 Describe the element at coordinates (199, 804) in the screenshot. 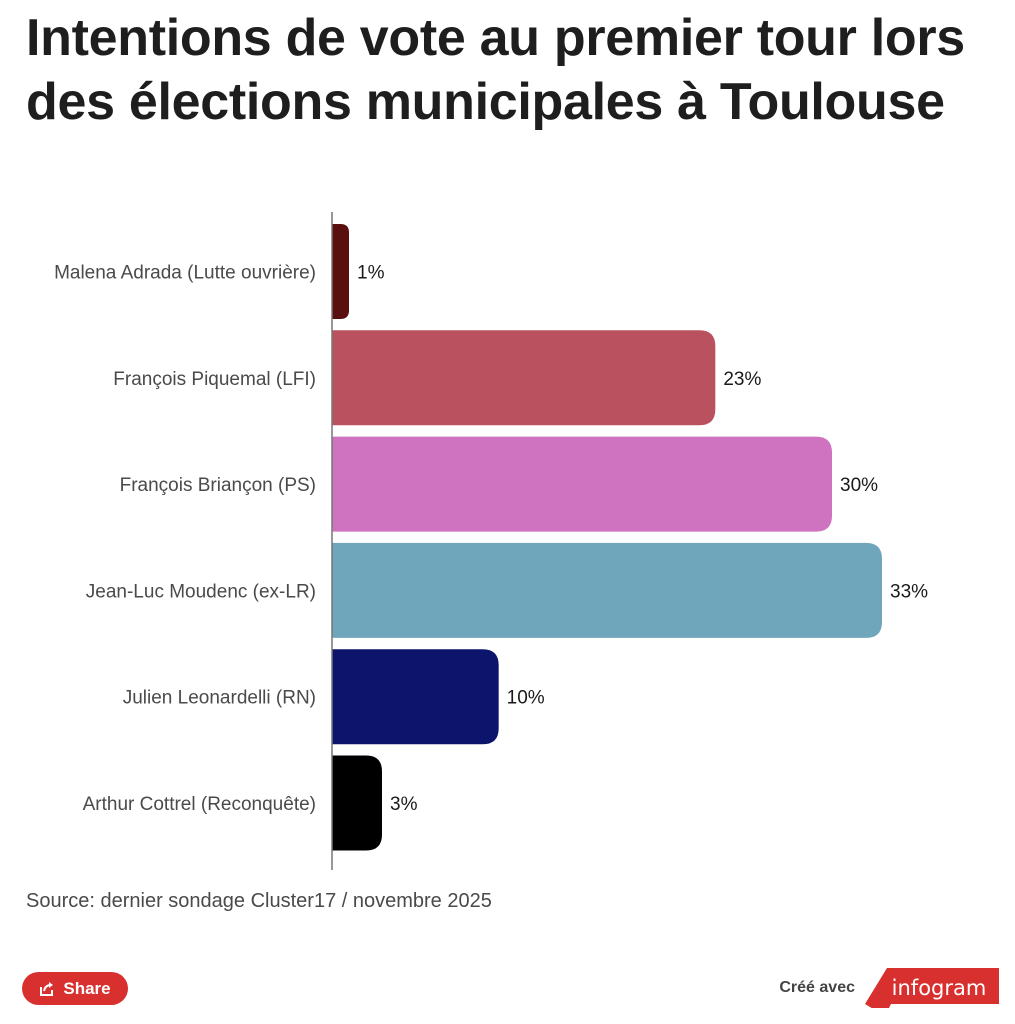

I see `category-label: Arthur Cottrel (Reconquête)` at that location.